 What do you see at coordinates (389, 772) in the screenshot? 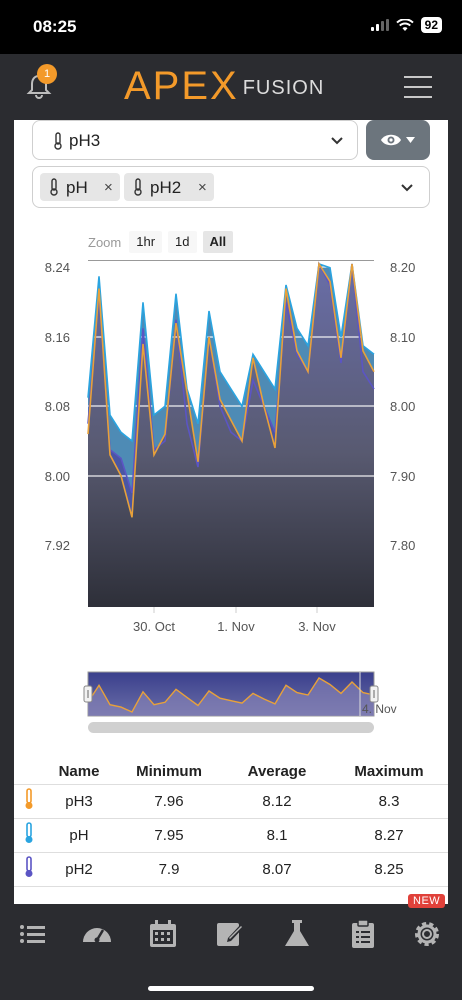
I see `column-header-maximum: Maximum` at bounding box center [389, 772].